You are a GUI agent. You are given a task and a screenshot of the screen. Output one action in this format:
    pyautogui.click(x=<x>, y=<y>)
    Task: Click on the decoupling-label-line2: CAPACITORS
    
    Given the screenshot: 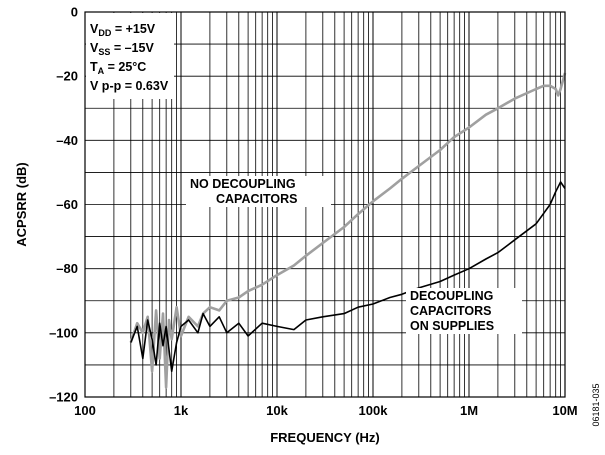 What is the action you would take?
    pyautogui.click(x=451, y=311)
    